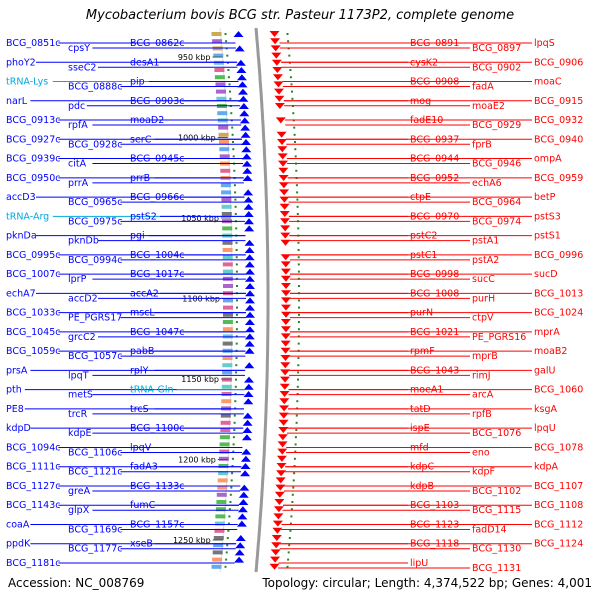 The image size is (600, 600). I want to click on left-feature-label: BCG_1143c, so click(33, 505).